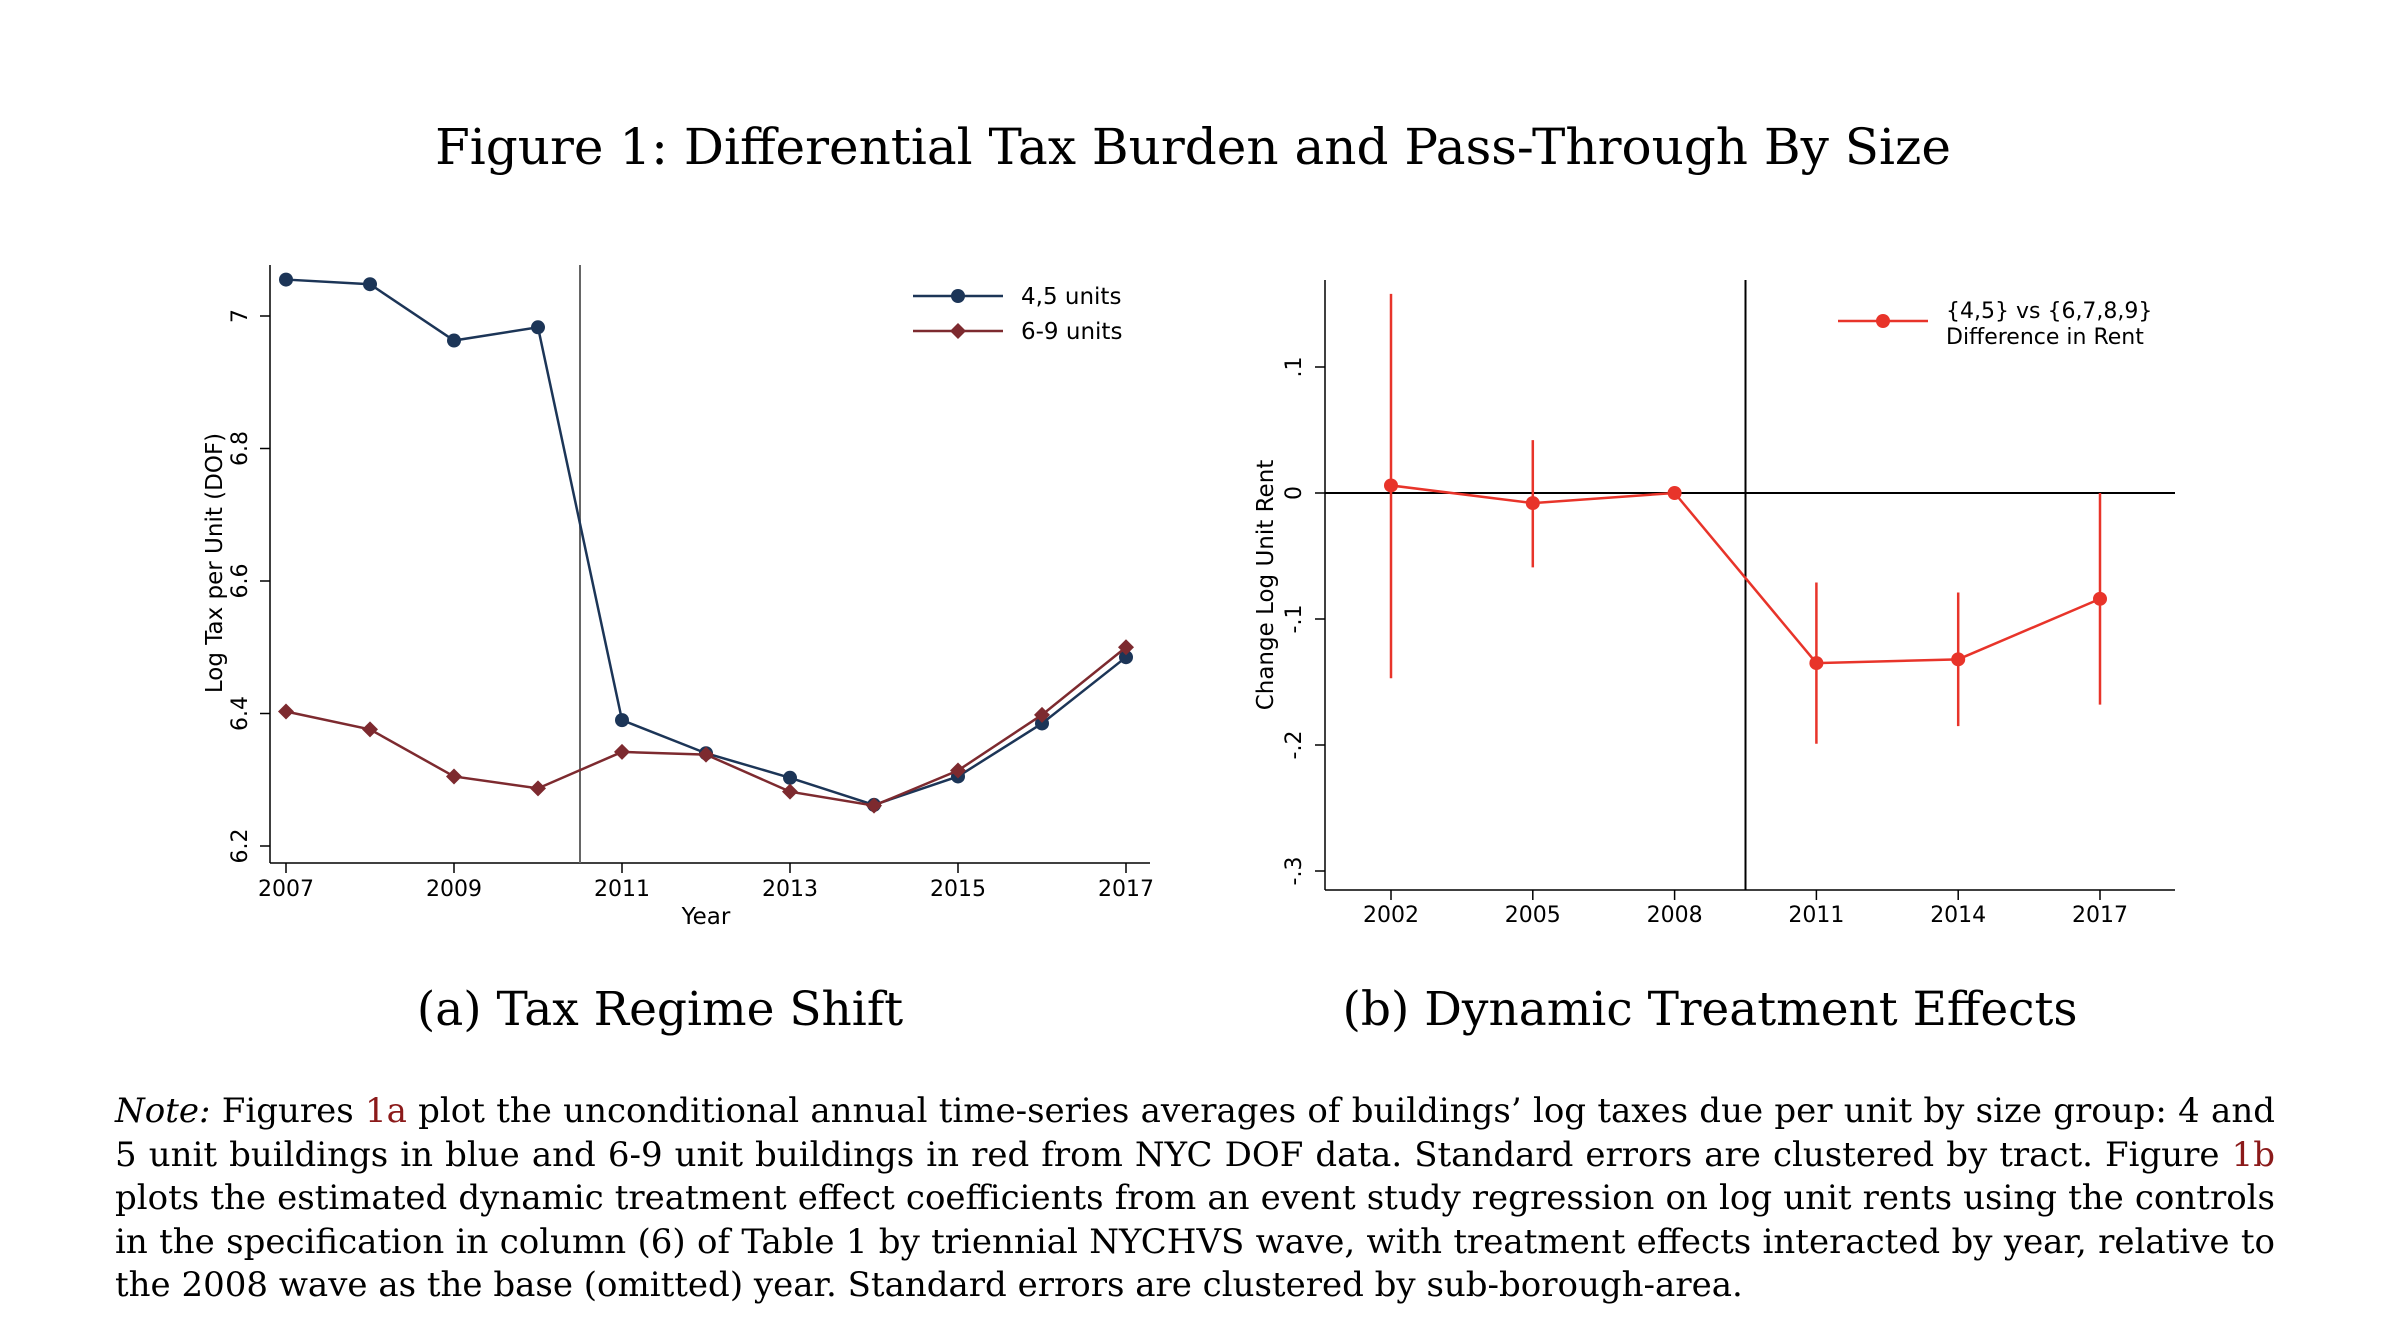  What do you see at coordinates (1958, 915) in the screenshot?
I see `chart-b-x-tick-label: 2014` at bounding box center [1958, 915].